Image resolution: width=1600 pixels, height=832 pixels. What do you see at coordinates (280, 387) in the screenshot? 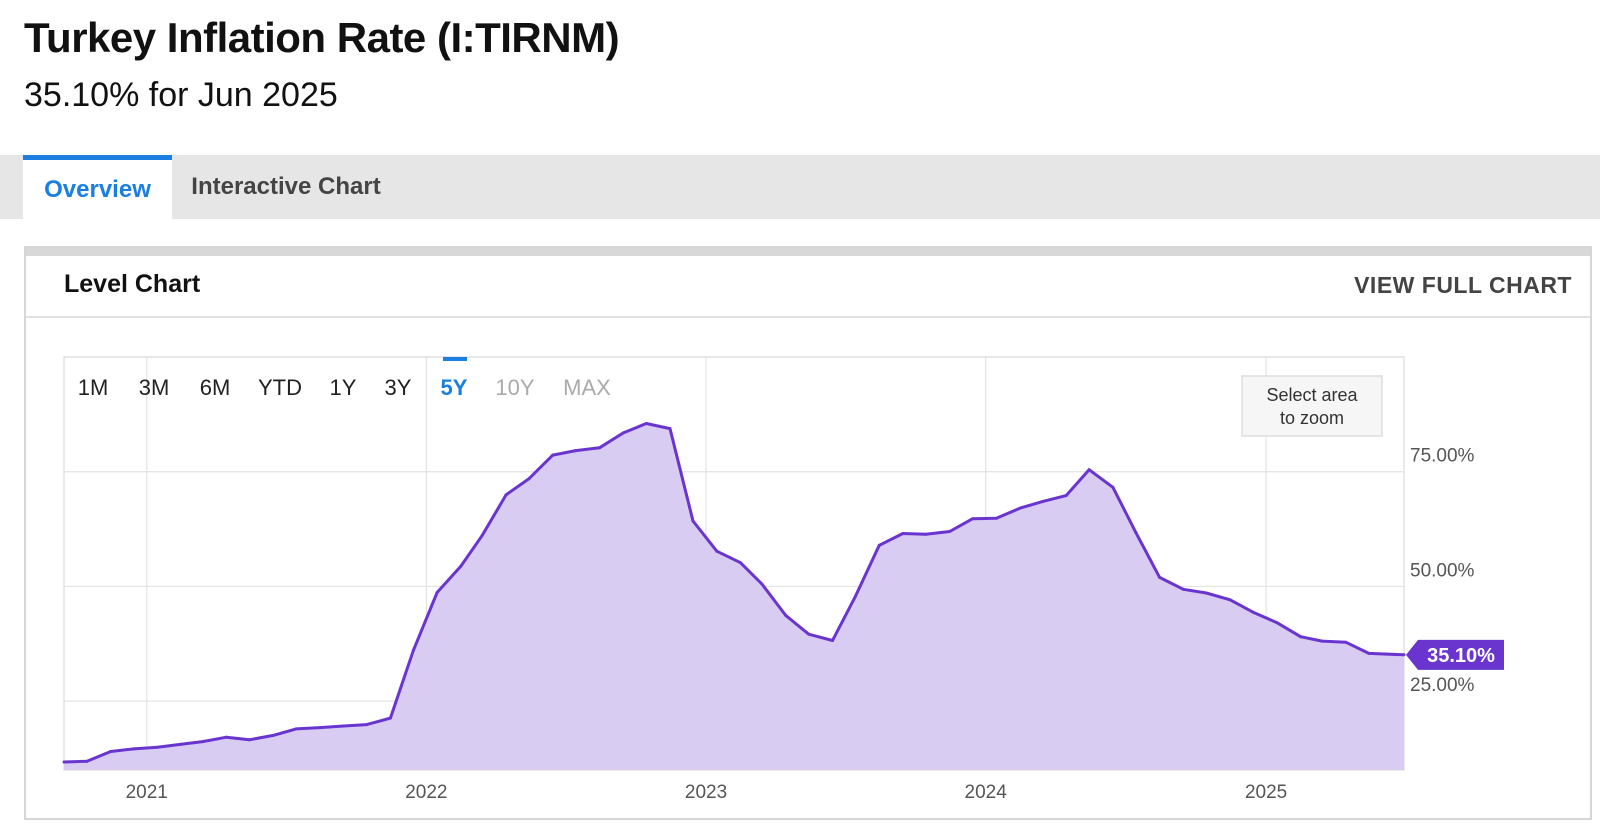
I see `range-button-ytd: YTD` at bounding box center [280, 387].